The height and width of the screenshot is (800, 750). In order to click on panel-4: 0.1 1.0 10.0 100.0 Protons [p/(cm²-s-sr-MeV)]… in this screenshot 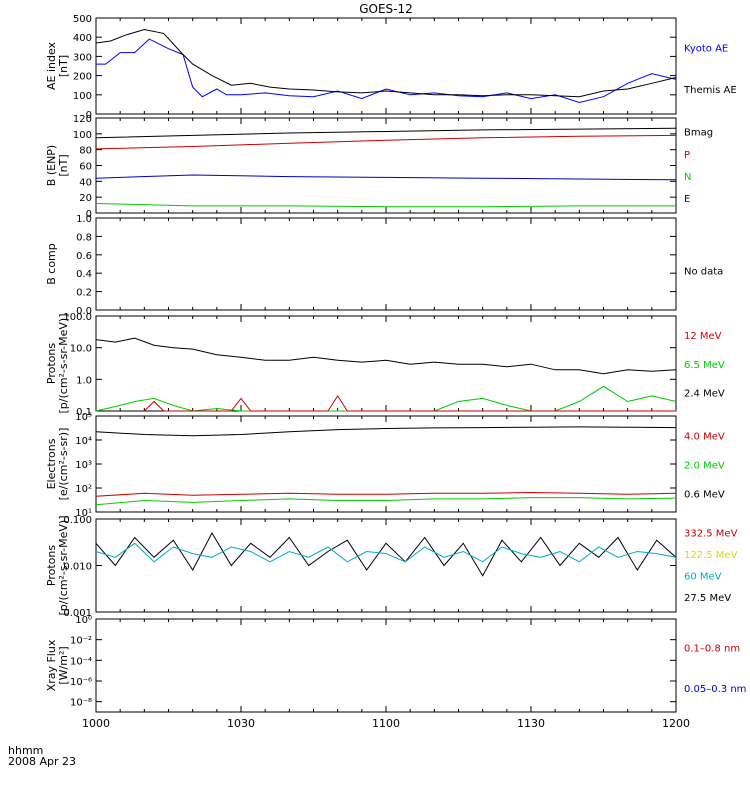, I will do `click(385, 365)`.